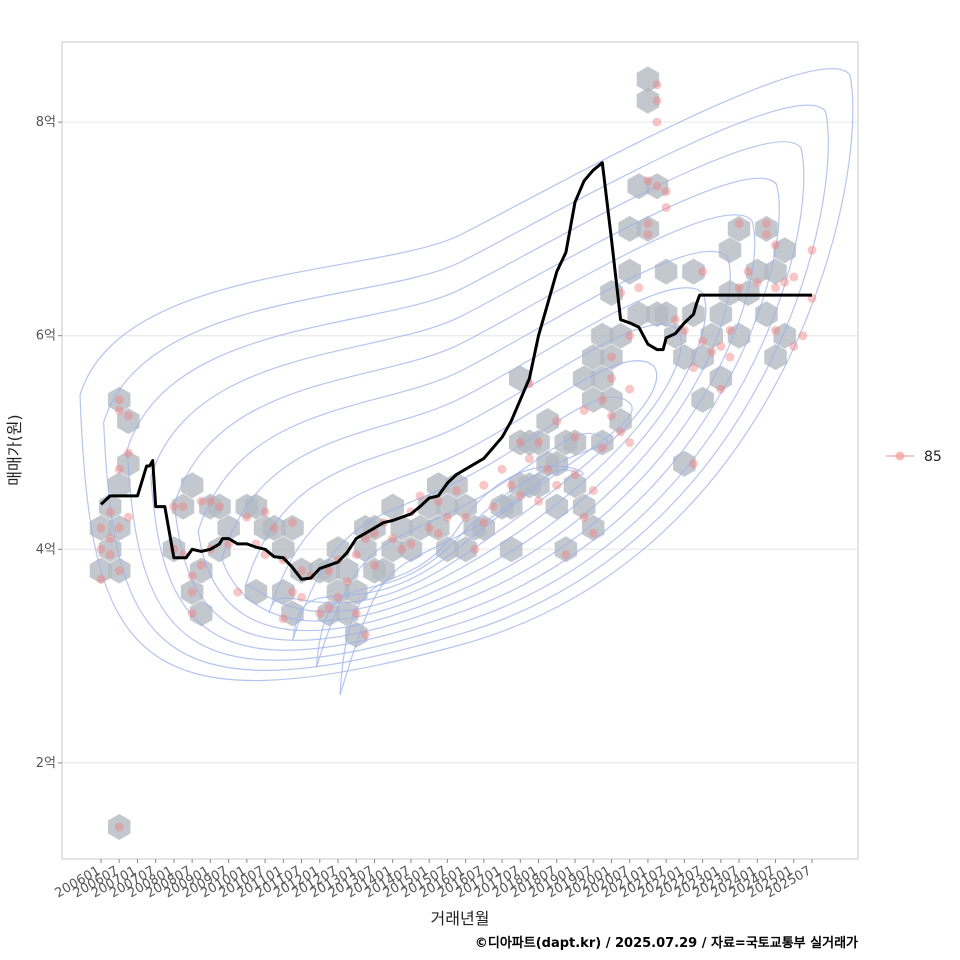 The image size is (960, 960). Describe the element at coordinates (46, 336) in the screenshot. I see `y-tick-label-2: 6억` at that location.